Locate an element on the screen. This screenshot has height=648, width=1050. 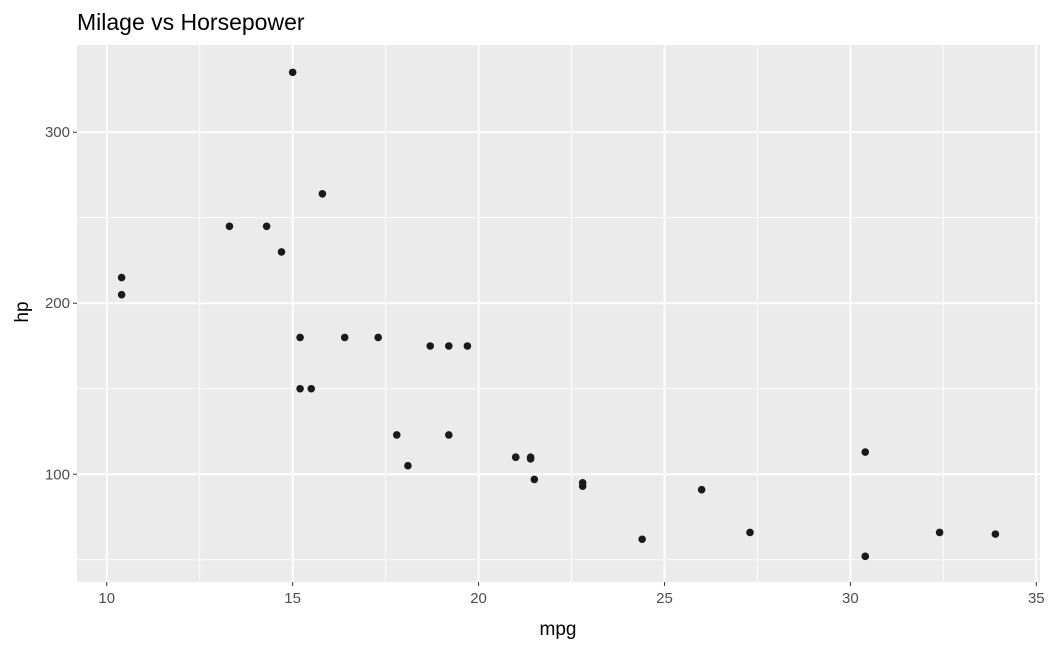
x-tick-label: 20 is located at coordinates (478, 598).